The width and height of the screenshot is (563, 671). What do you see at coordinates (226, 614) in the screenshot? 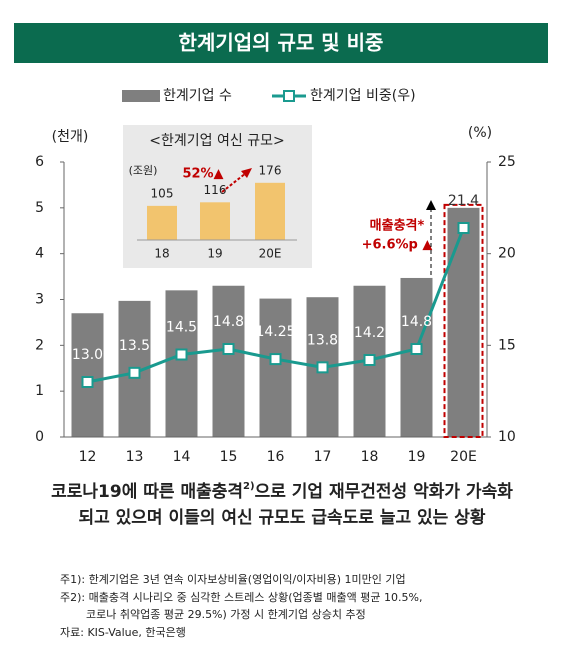
I see `note: 코로나 취약업종 평균 29.5%) 가정 시 한계기업 상승치 추정` at bounding box center [226, 614].